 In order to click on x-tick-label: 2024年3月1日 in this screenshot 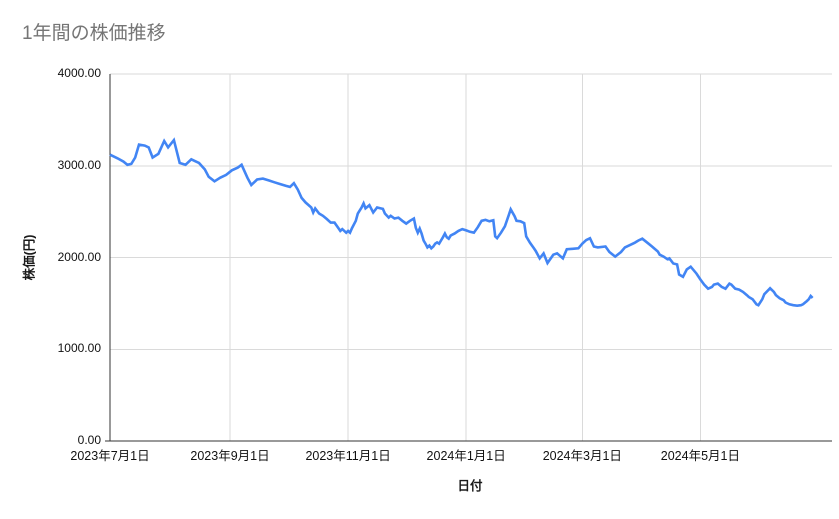, I will do `click(582, 456)`.